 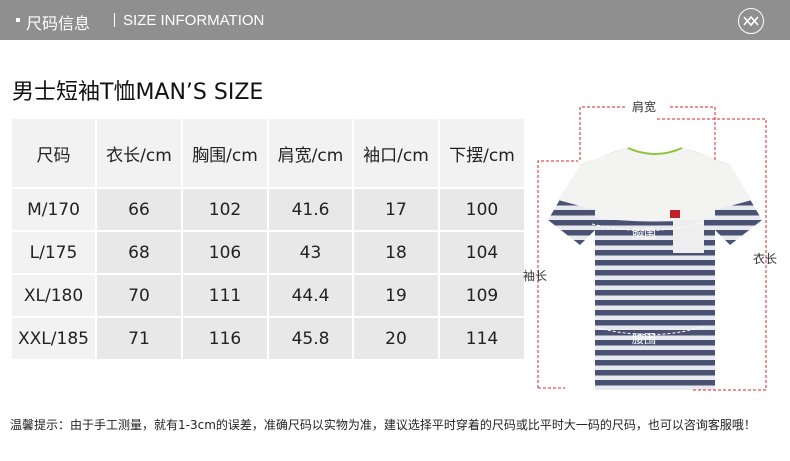 I want to click on table-cell: 20, so click(x=396, y=338).